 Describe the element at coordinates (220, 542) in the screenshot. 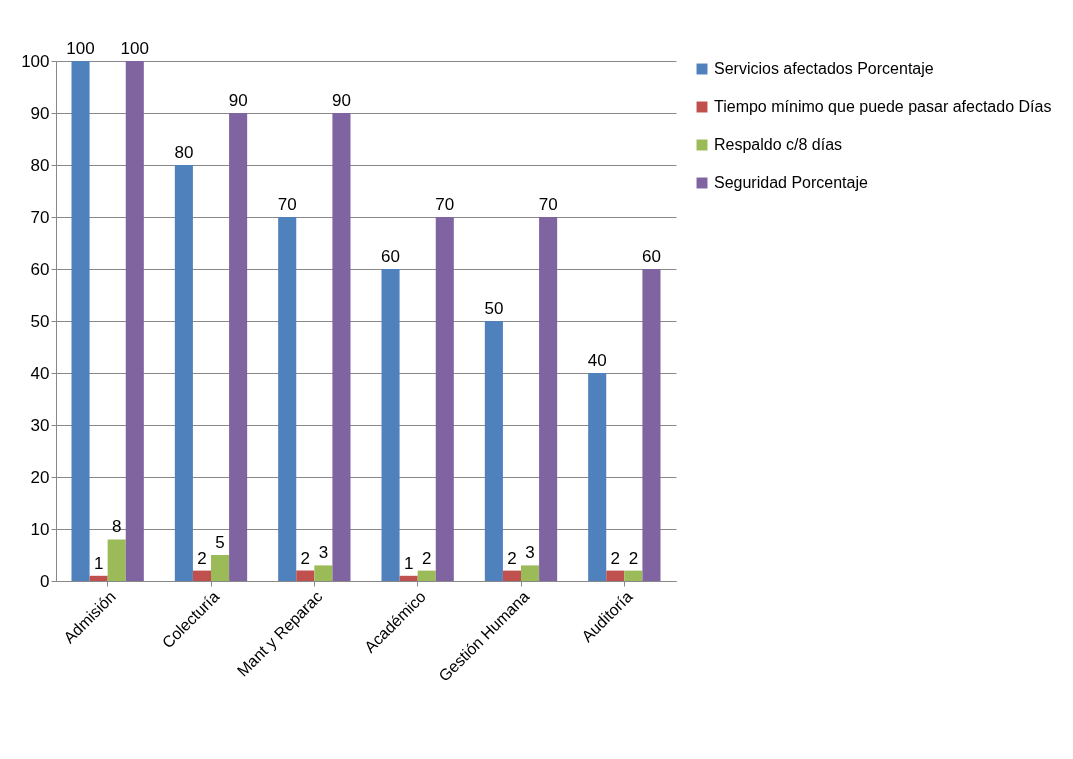

I see `data-label: 5` at that location.